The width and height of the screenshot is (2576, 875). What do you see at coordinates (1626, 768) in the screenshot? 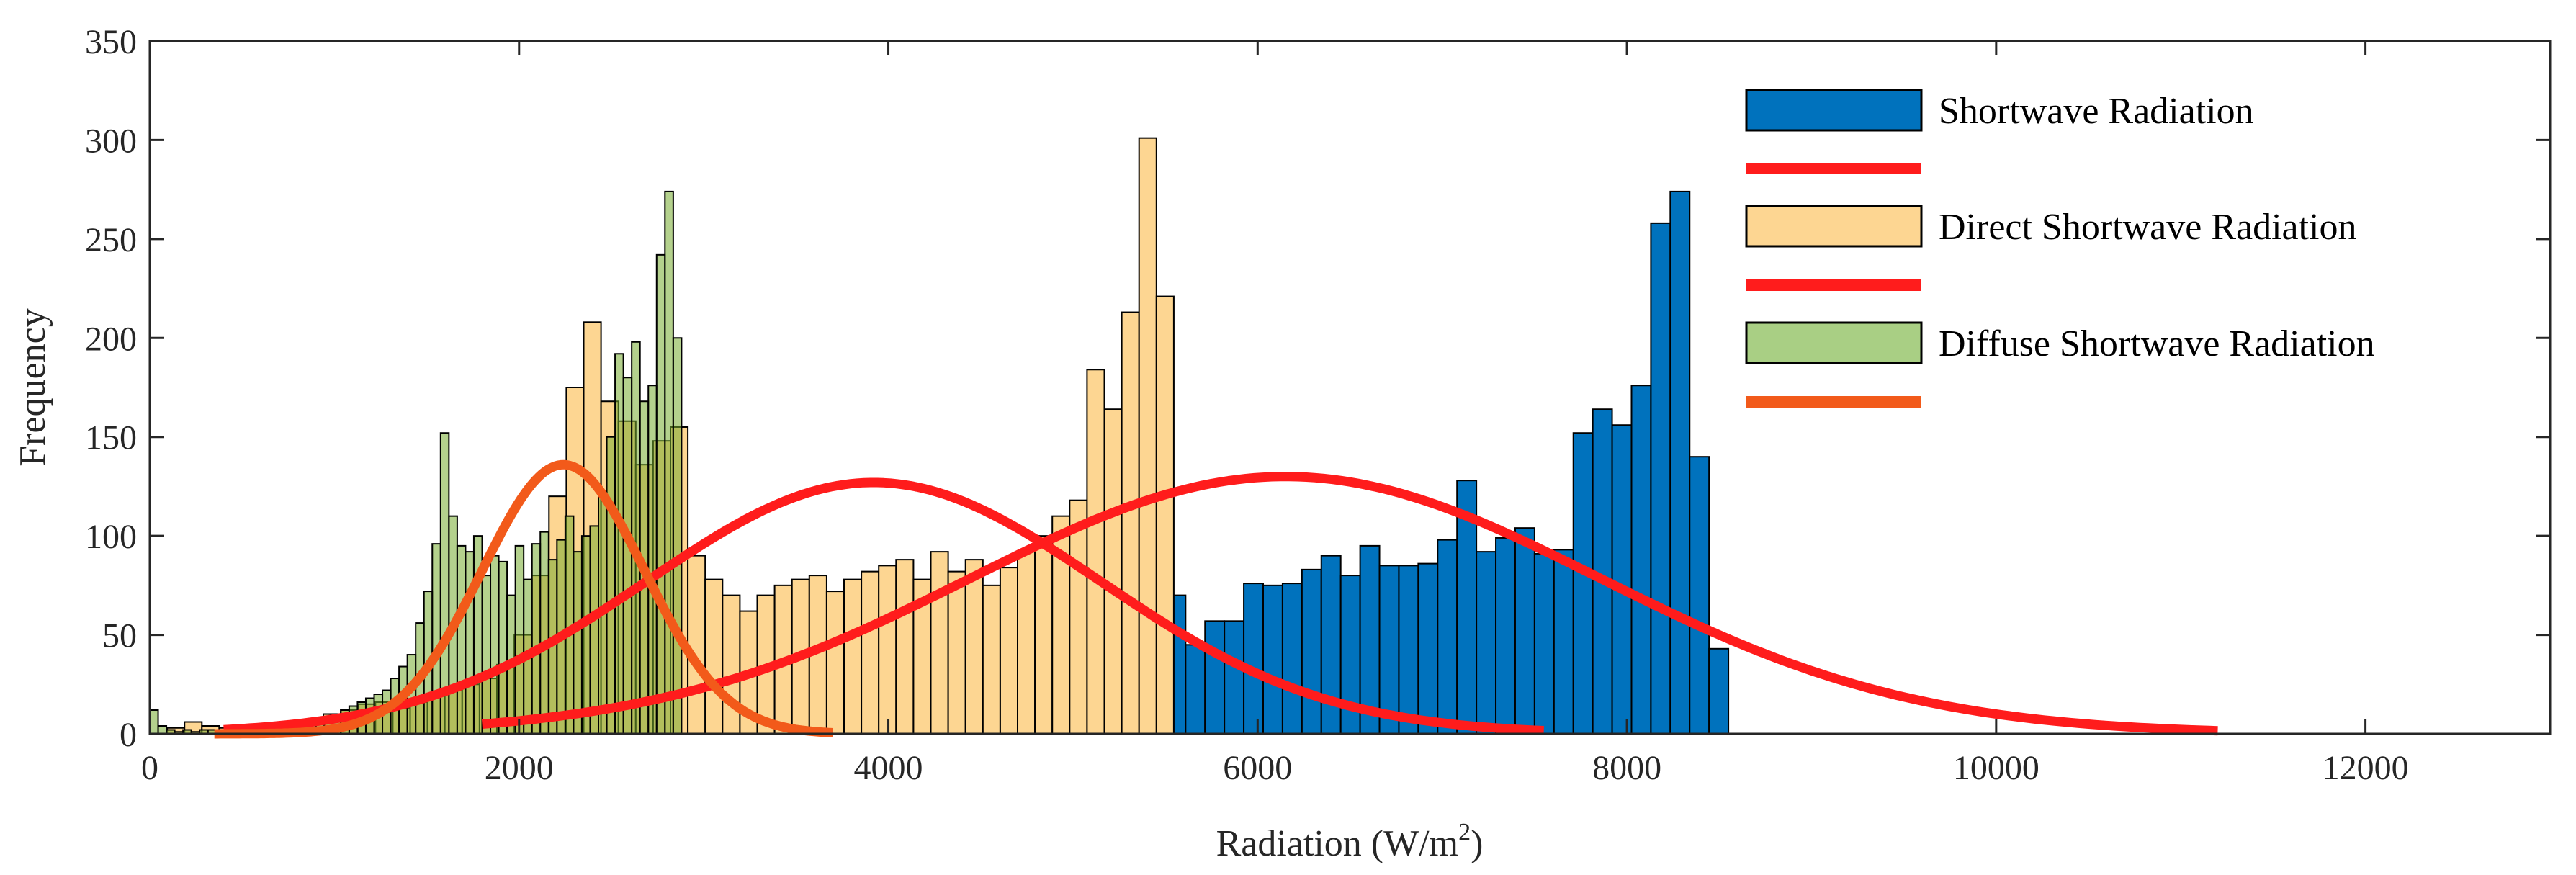
I see `x-tick-label: 8000` at bounding box center [1626, 768].